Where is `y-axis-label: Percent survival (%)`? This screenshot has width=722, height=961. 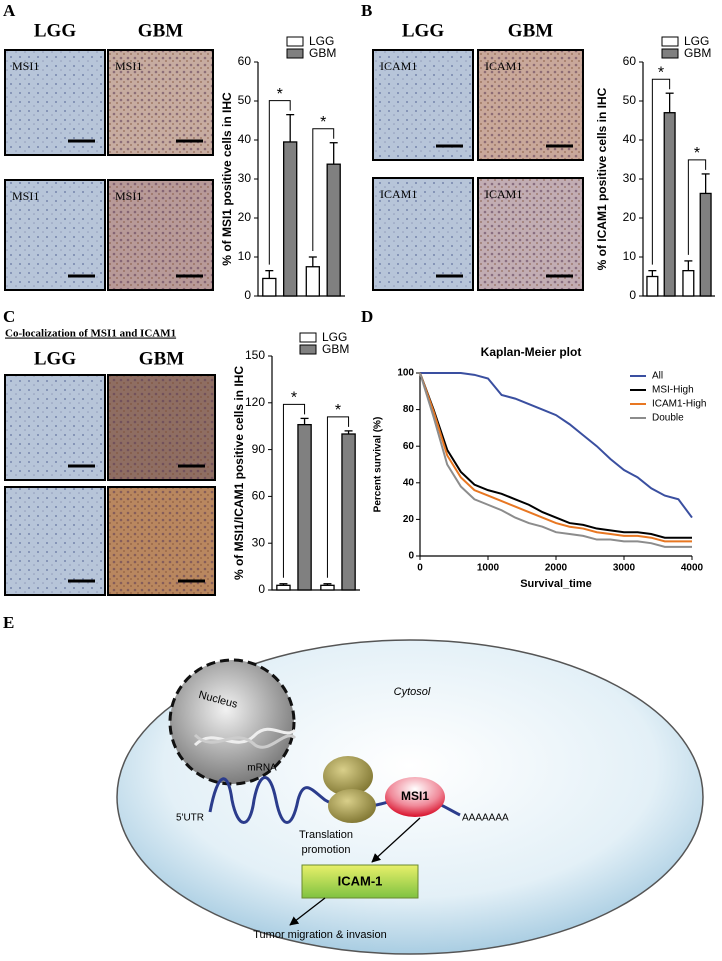 y-axis-label: Percent survival (%) is located at coordinates (378, 465).